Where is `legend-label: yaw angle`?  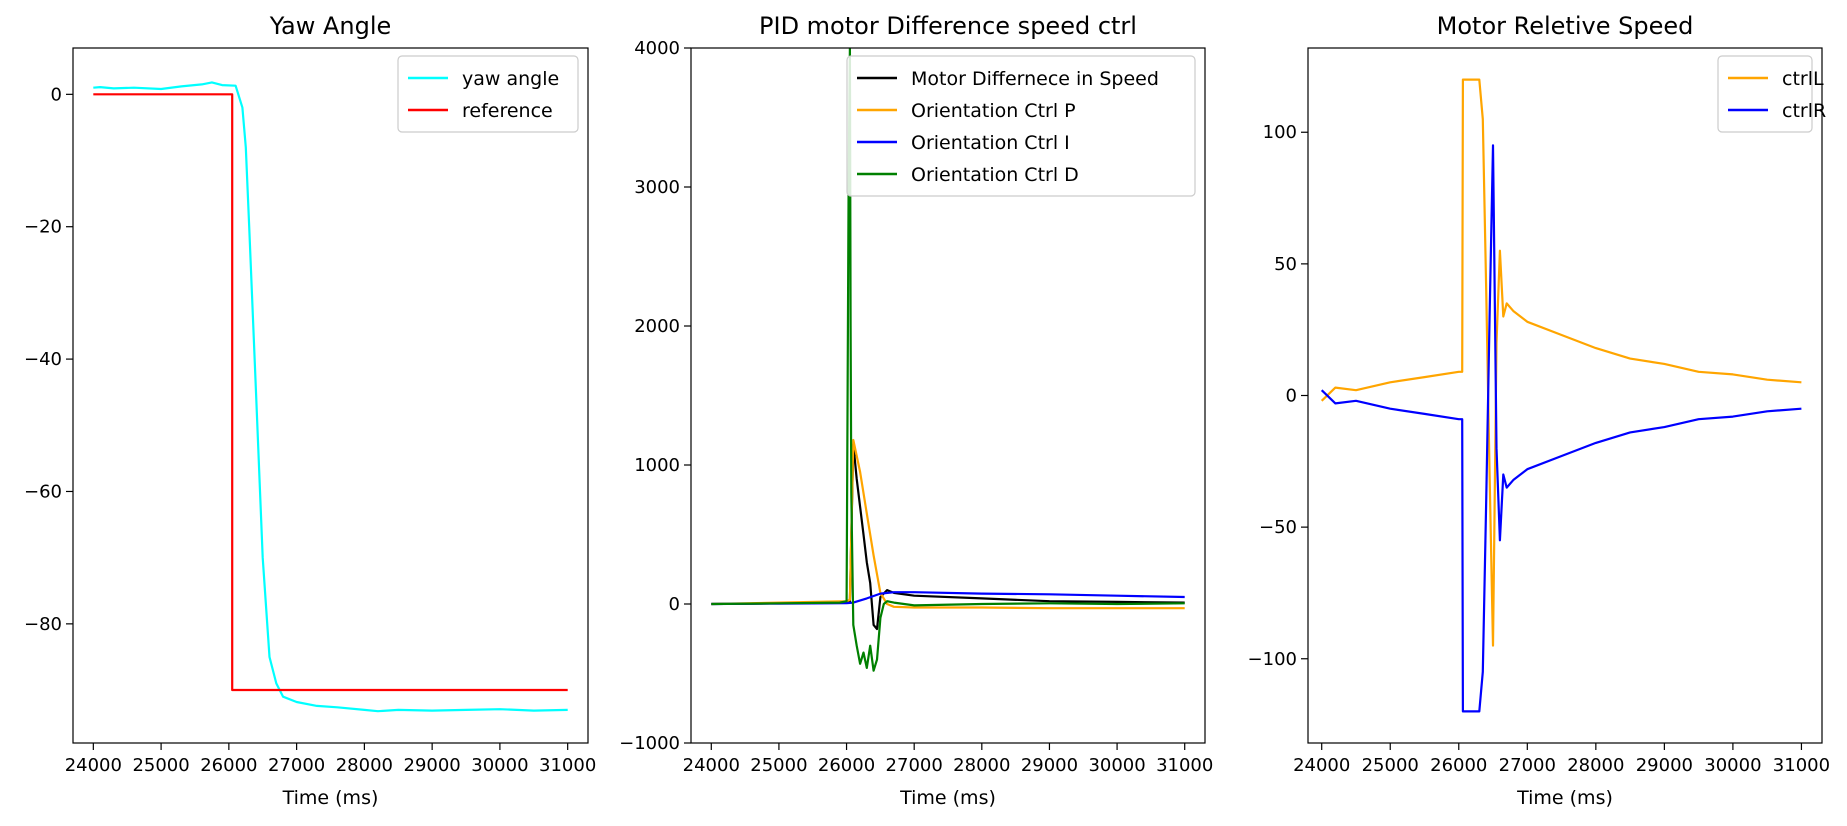 legend-label: yaw angle is located at coordinates (510, 79).